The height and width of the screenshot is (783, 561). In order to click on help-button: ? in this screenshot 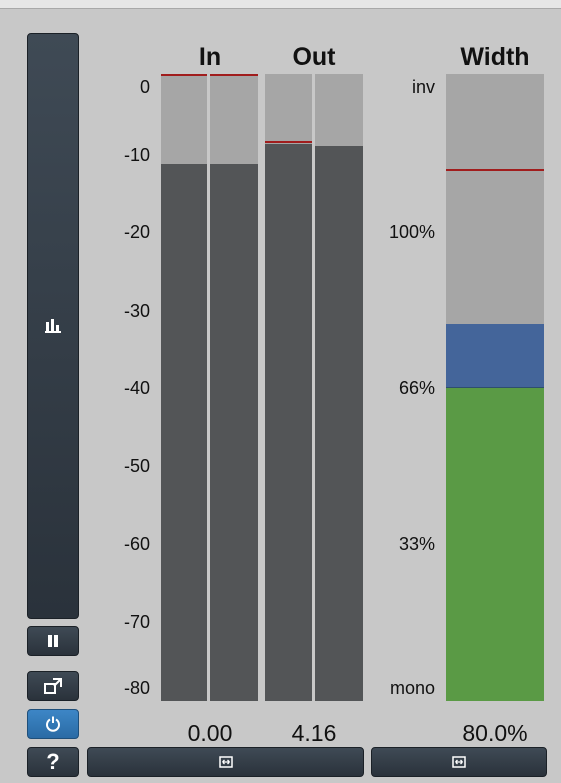, I will do `click(53, 762)`.